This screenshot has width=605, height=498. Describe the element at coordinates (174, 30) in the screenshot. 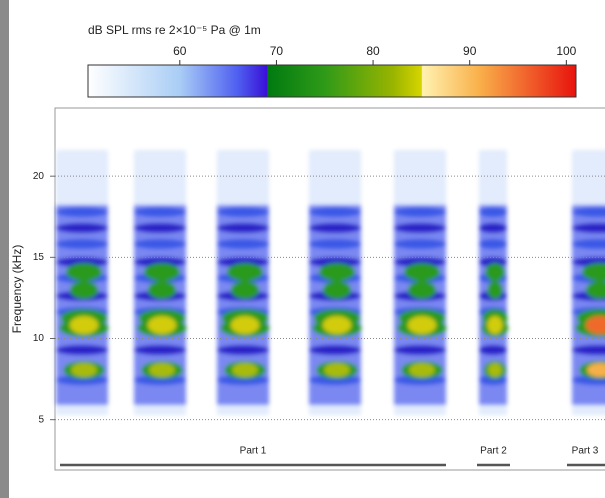

I see `colorbar-label: dB SPL rms re 2×10⁻⁵ Pa @ 1m` at that location.